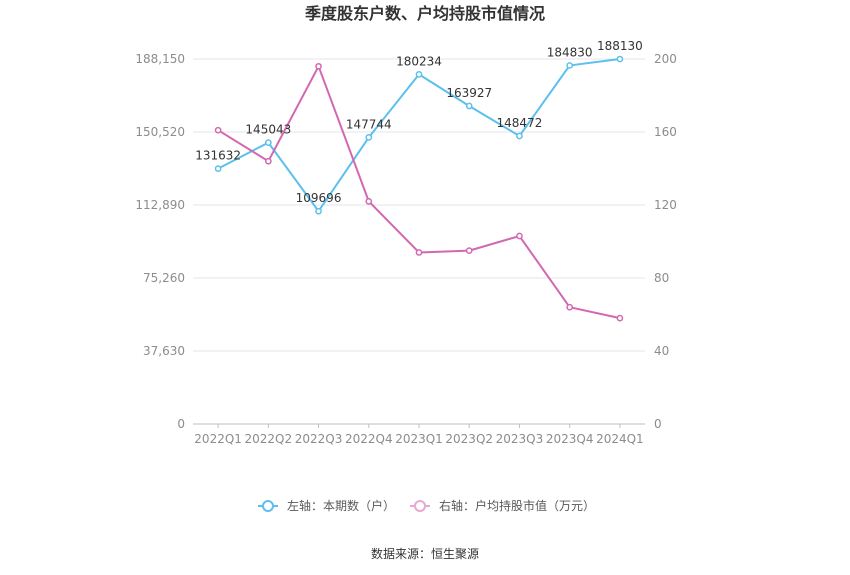 The height and width of the screenshot is (575, 850). What do you see at coordinates (661, 278) in the screenshot?
I see `right-axis-tick-label: 80` at bounding box center [661, 278].